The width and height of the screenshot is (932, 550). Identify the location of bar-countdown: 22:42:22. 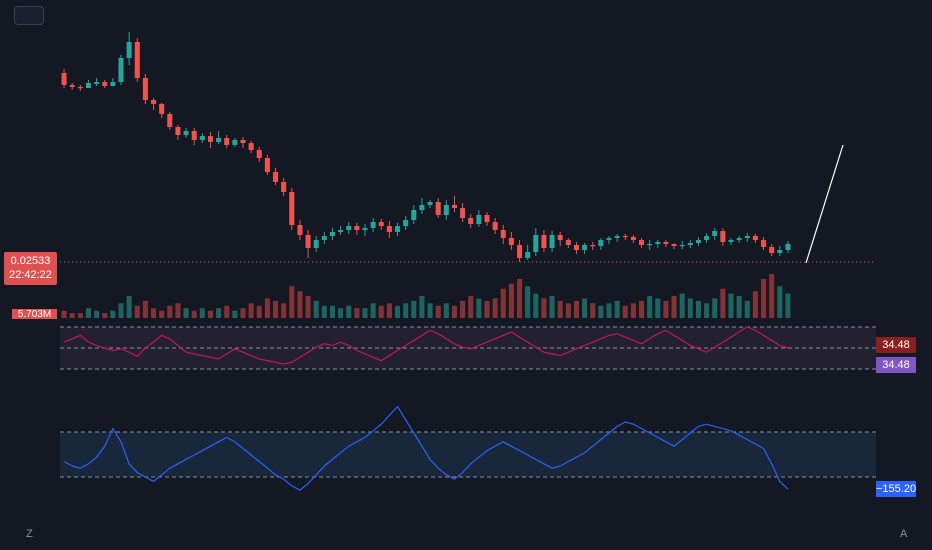
(30, 275).